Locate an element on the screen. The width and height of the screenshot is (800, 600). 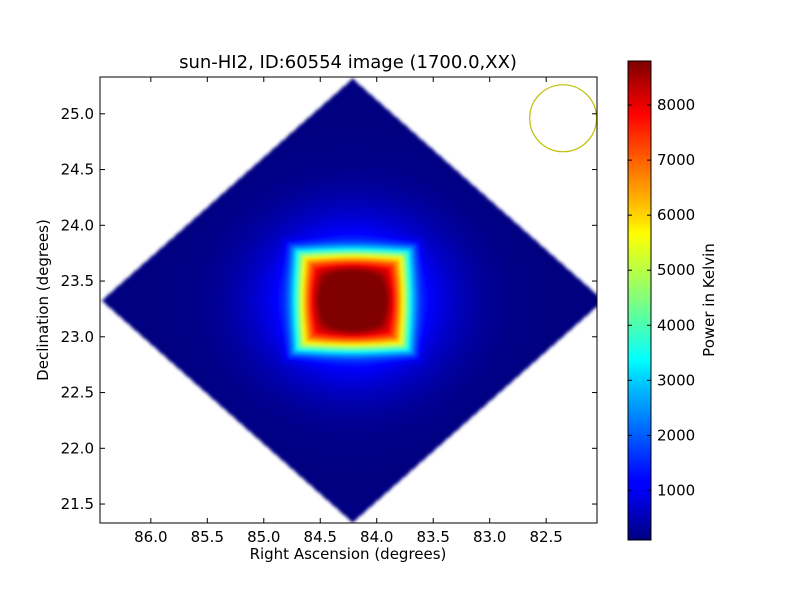
y-tick-label: 22.0 is located at coordinates (77, 448).